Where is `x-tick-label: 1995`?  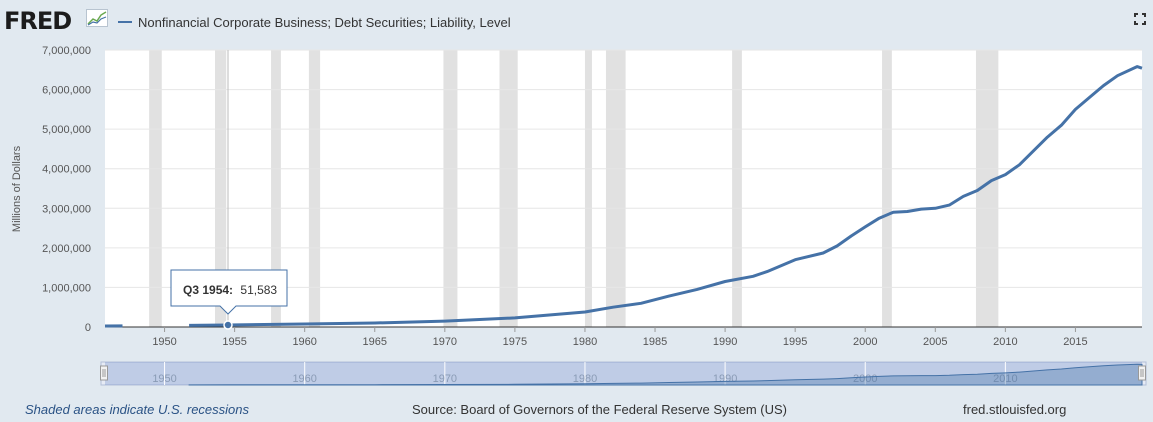
x-tick-label: 1995 is located at coordinates (795, 342).